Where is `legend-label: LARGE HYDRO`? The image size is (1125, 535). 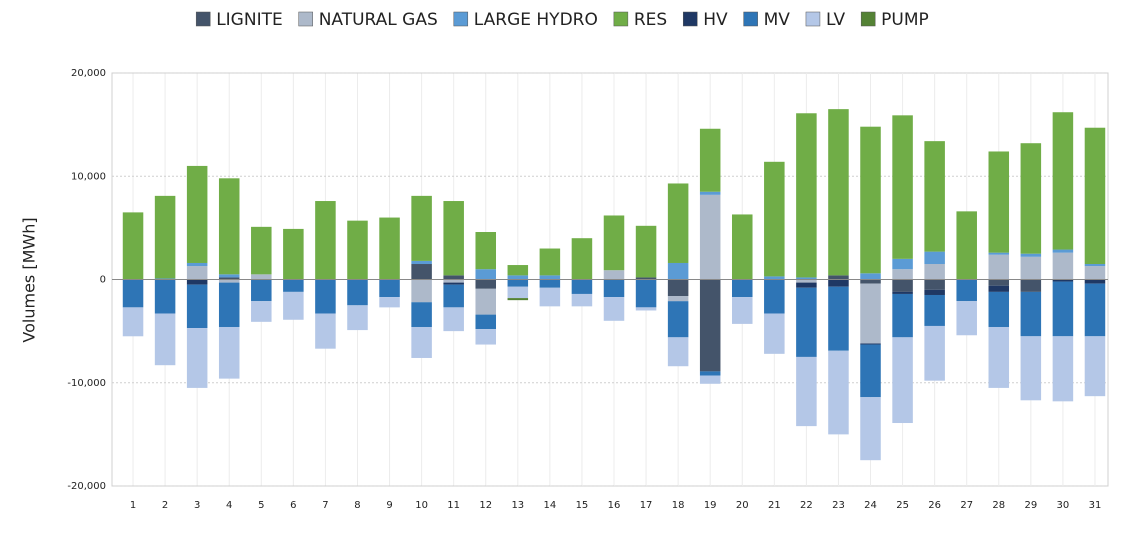 legend-label: LARGE HYDRO is located at coordinates (536, 20).